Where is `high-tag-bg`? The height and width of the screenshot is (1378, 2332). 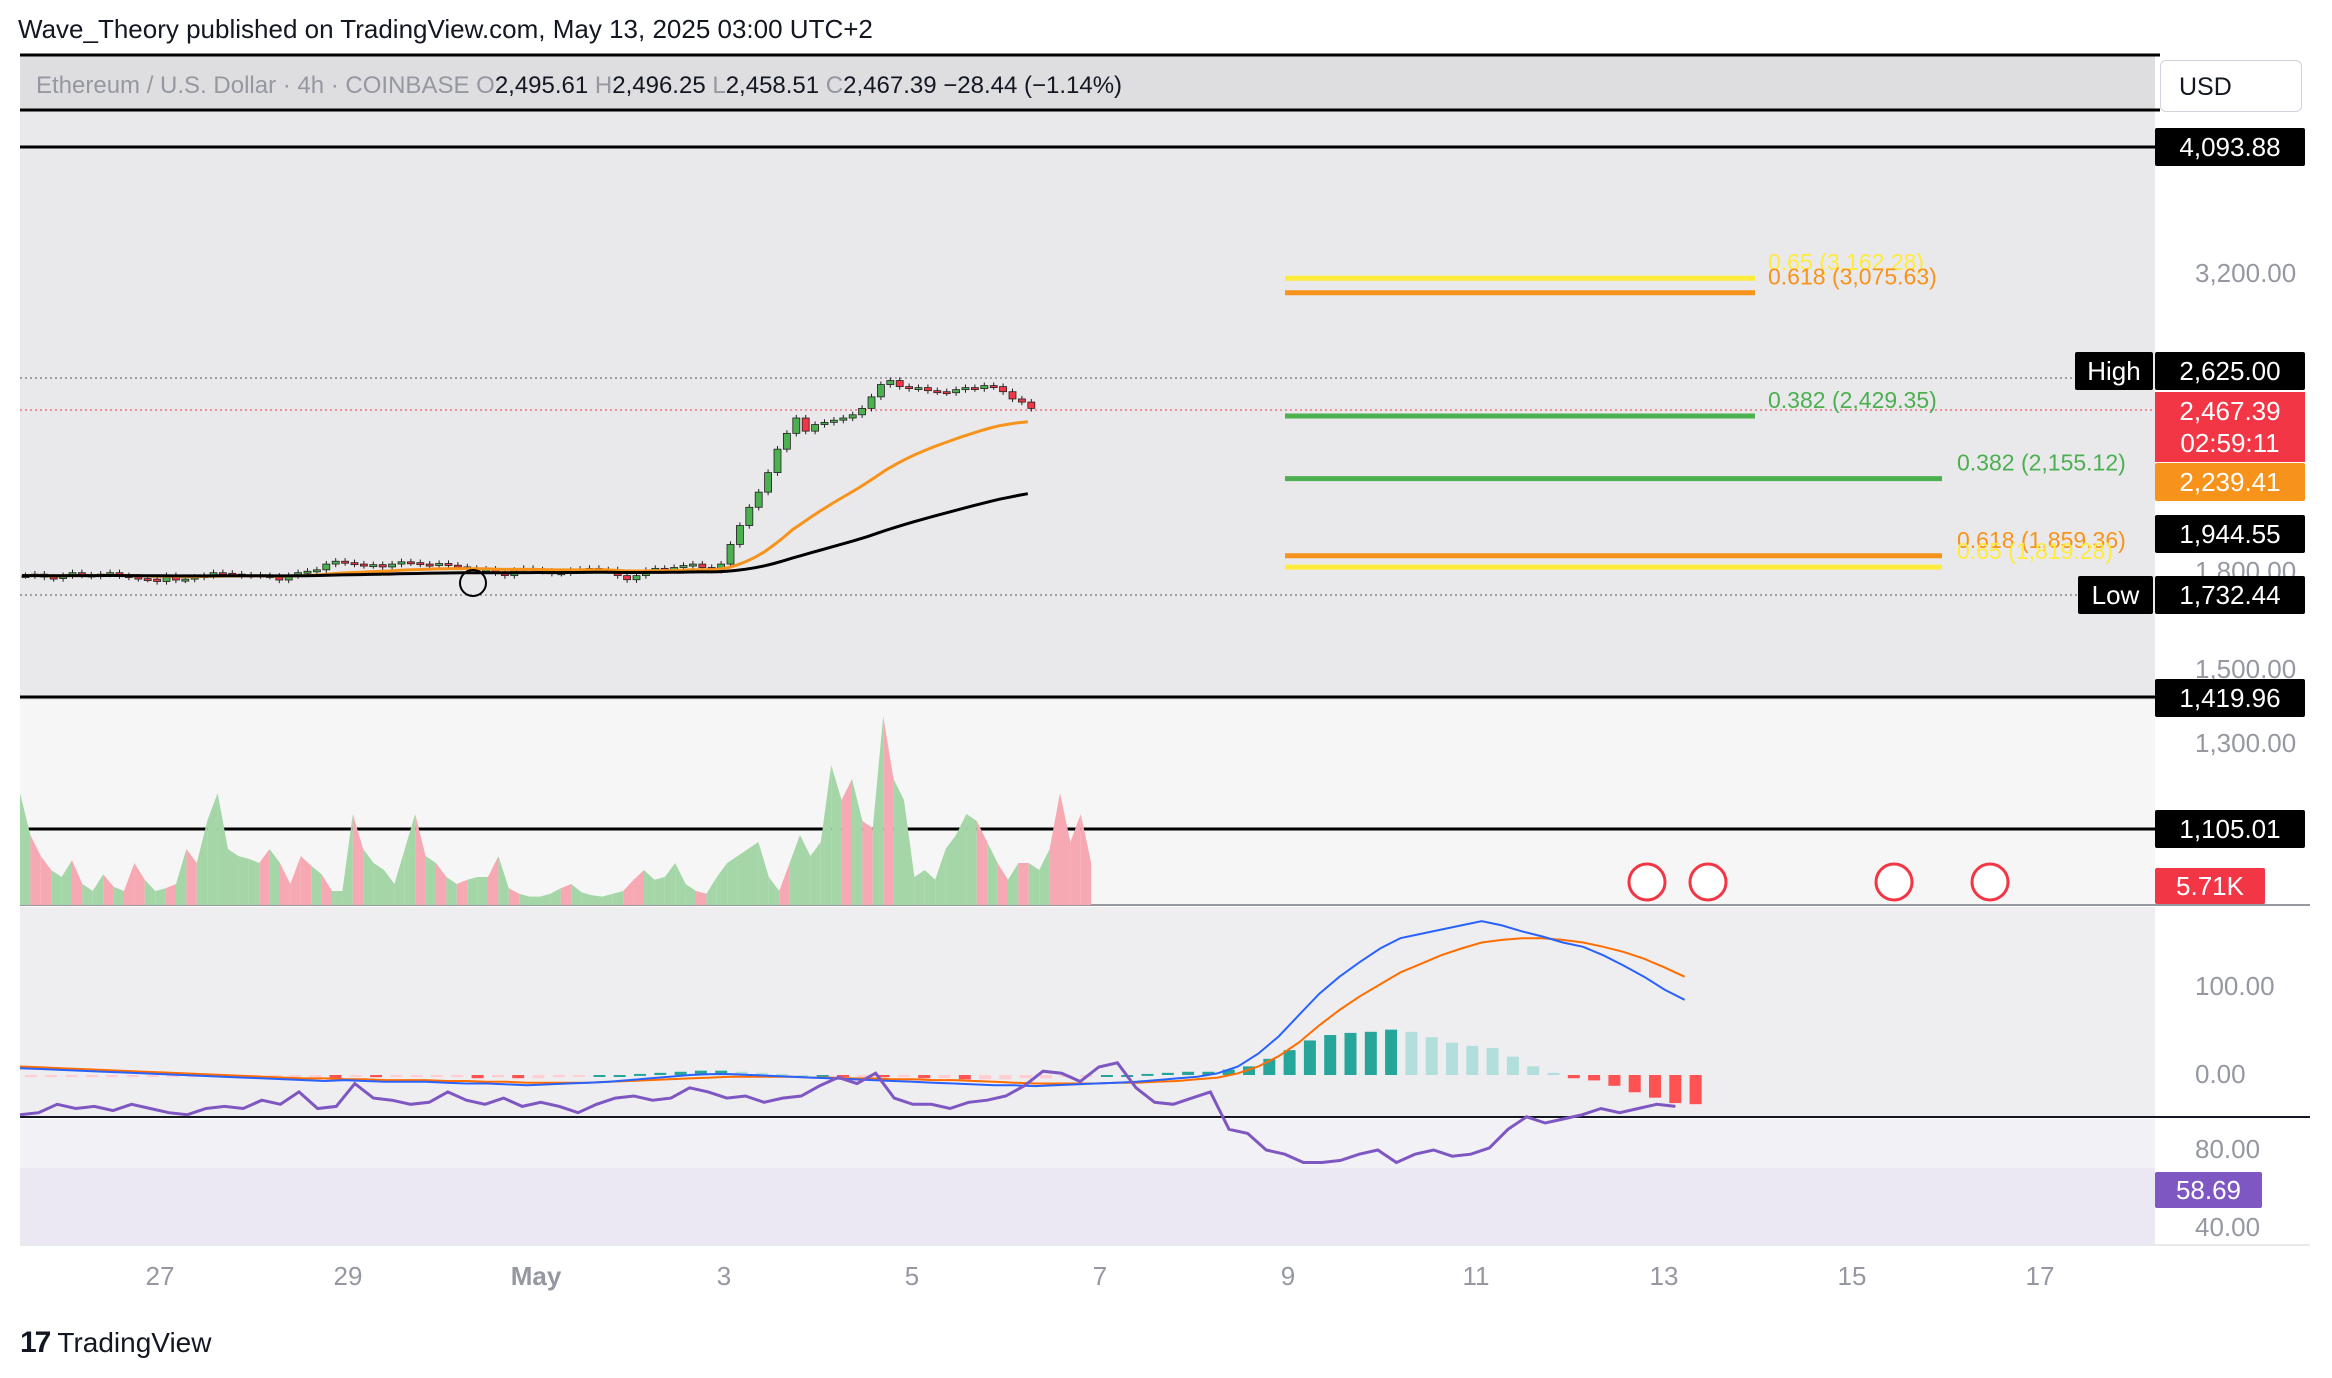 high-tag-bg is located at coordinates (2114, 371).